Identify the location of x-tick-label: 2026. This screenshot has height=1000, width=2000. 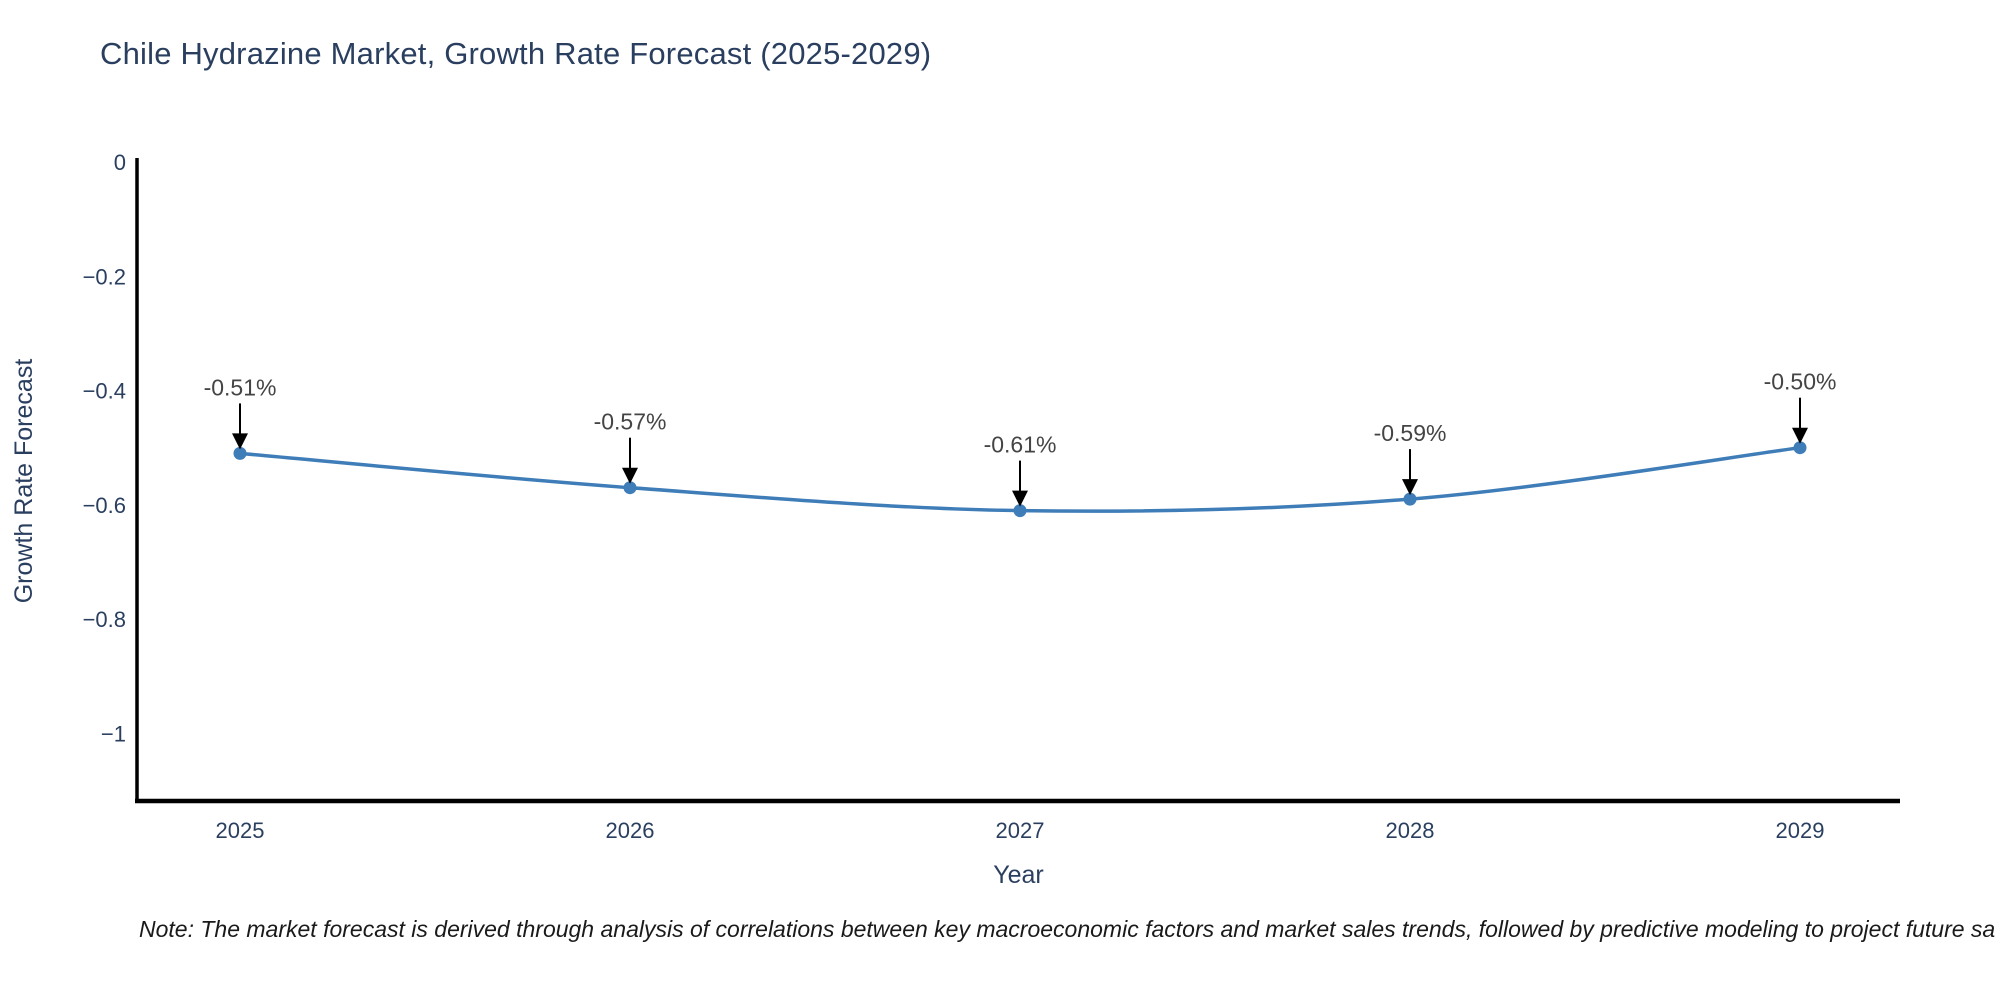
(630, 830).